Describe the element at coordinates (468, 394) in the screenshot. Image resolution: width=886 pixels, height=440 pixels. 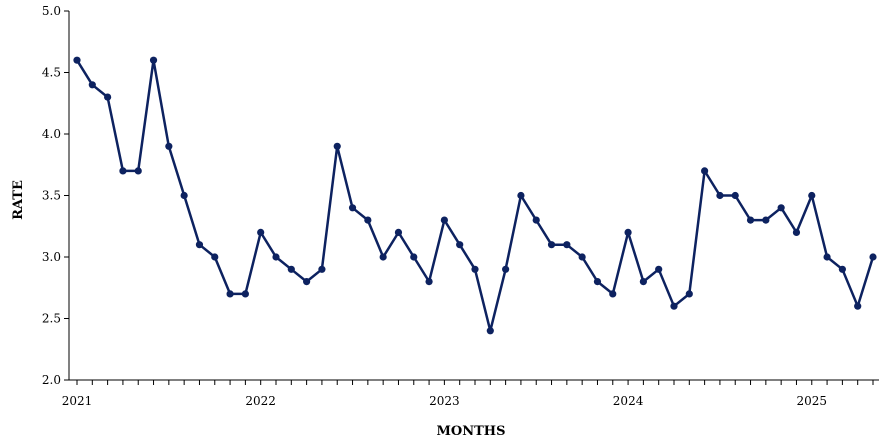
I see `x-axis-ticks: 2021 2022 2023 2024 2025` at that location.